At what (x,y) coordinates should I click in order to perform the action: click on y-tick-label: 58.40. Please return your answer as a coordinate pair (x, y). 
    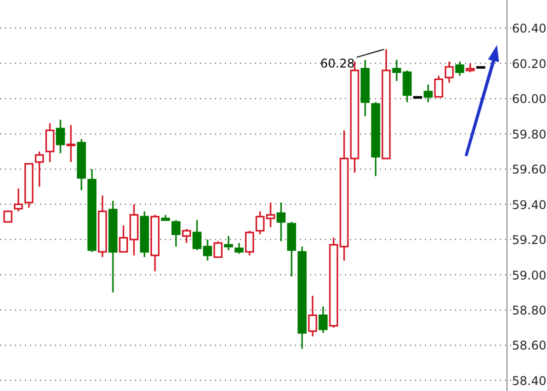
    Looking at the image, I should click on (529, 381).